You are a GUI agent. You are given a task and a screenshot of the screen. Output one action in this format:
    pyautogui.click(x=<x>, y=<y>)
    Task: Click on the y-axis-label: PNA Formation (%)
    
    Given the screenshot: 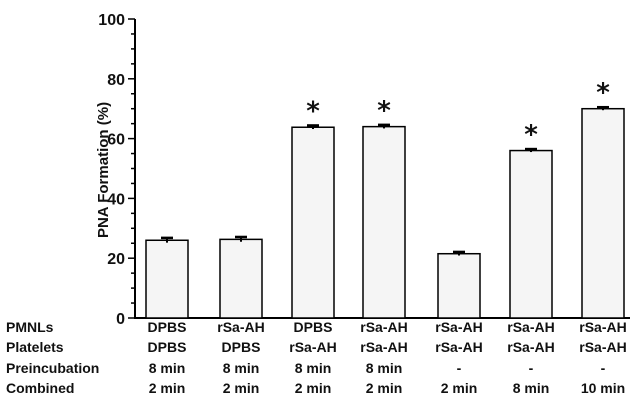 What is the action you would take?
    pyautogui.click(x=103, y=170)
    